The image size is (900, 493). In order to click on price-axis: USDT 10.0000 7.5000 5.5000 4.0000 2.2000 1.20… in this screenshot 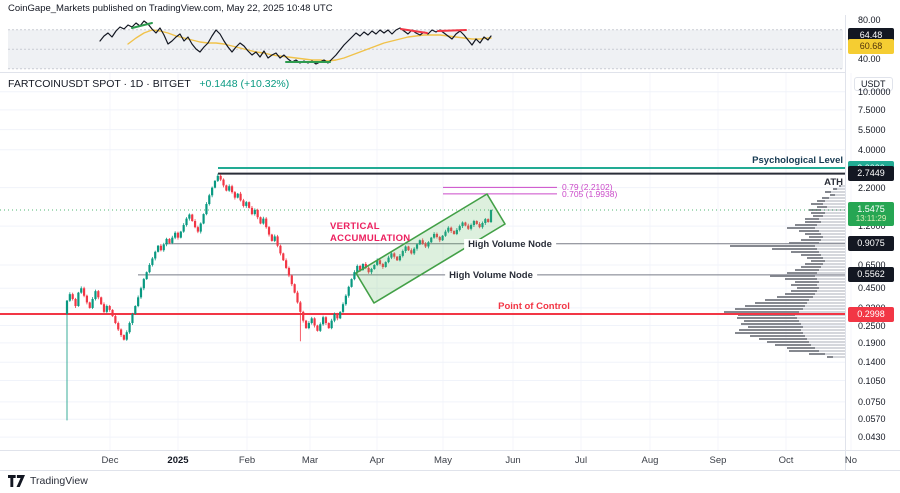, I will do `click(872, 242)`.